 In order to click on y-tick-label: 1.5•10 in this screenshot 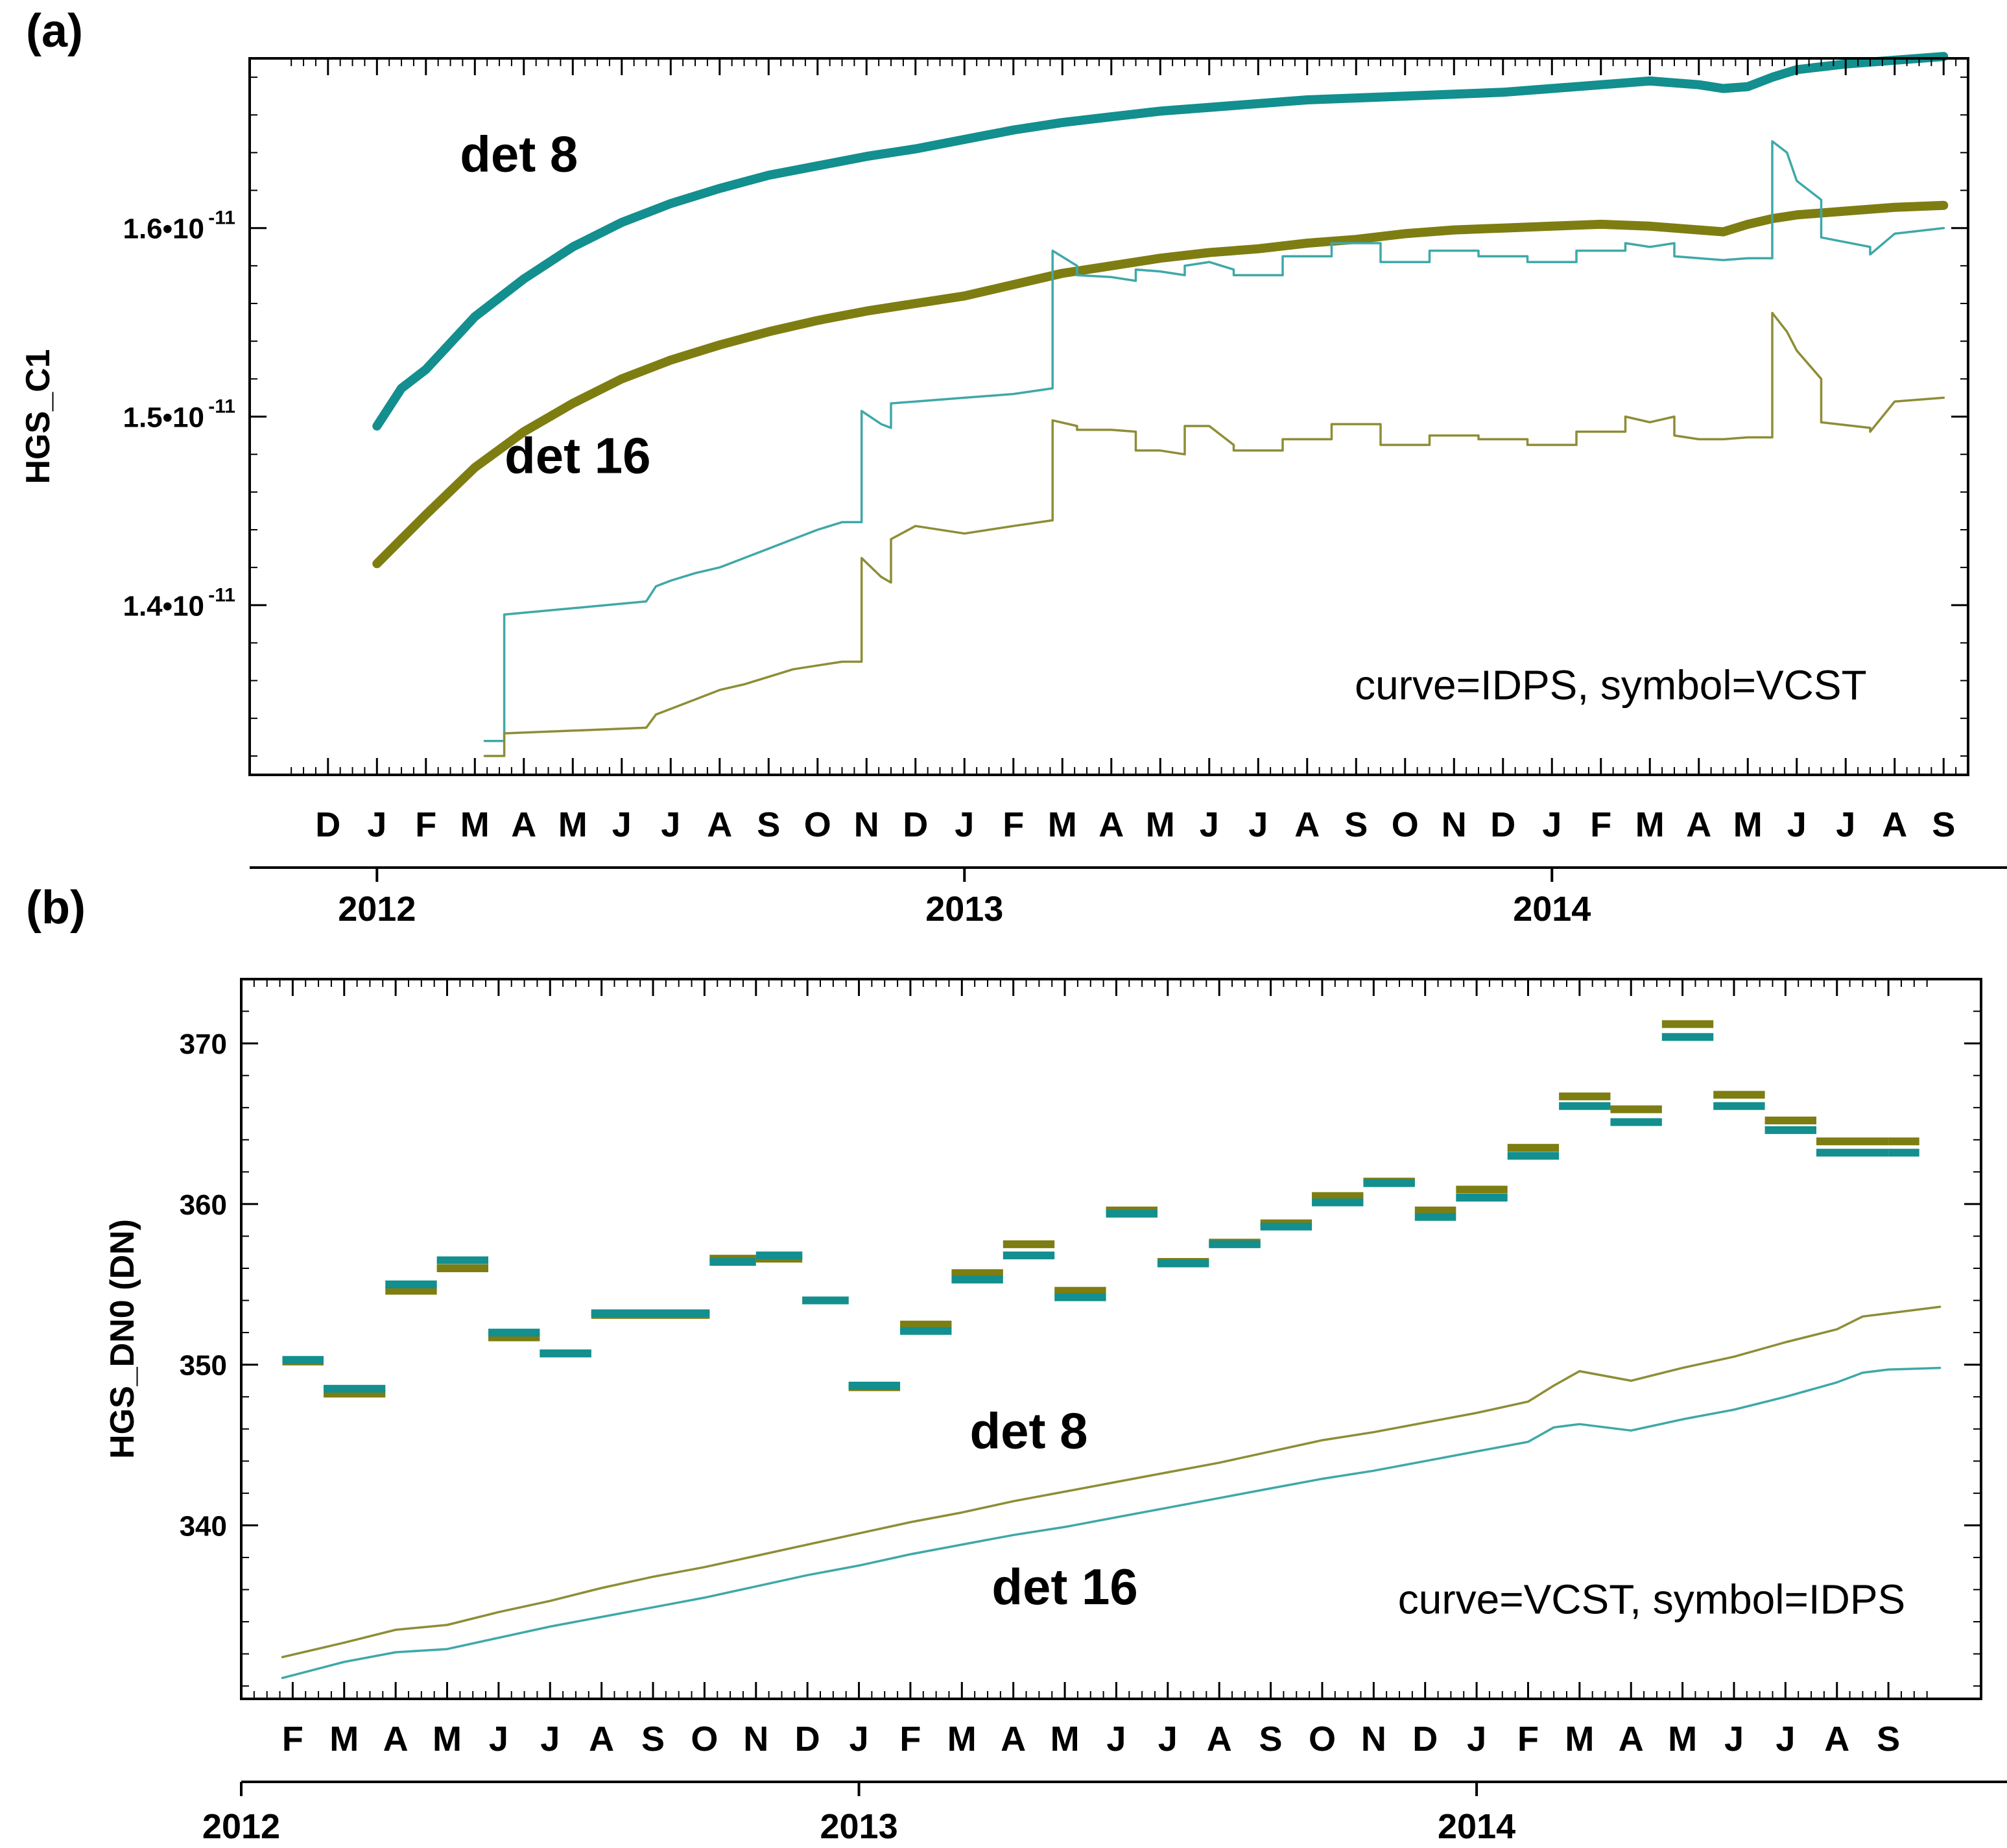, I will do `click(163, 418)`.